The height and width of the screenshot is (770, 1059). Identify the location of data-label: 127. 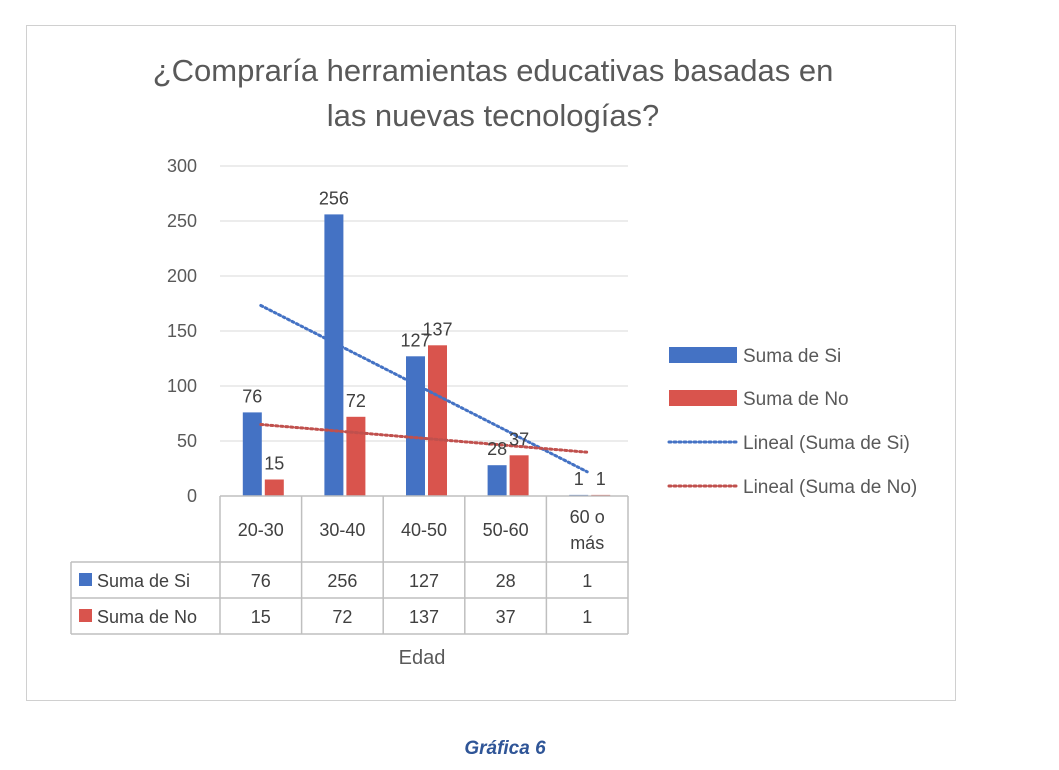
(415, 340).